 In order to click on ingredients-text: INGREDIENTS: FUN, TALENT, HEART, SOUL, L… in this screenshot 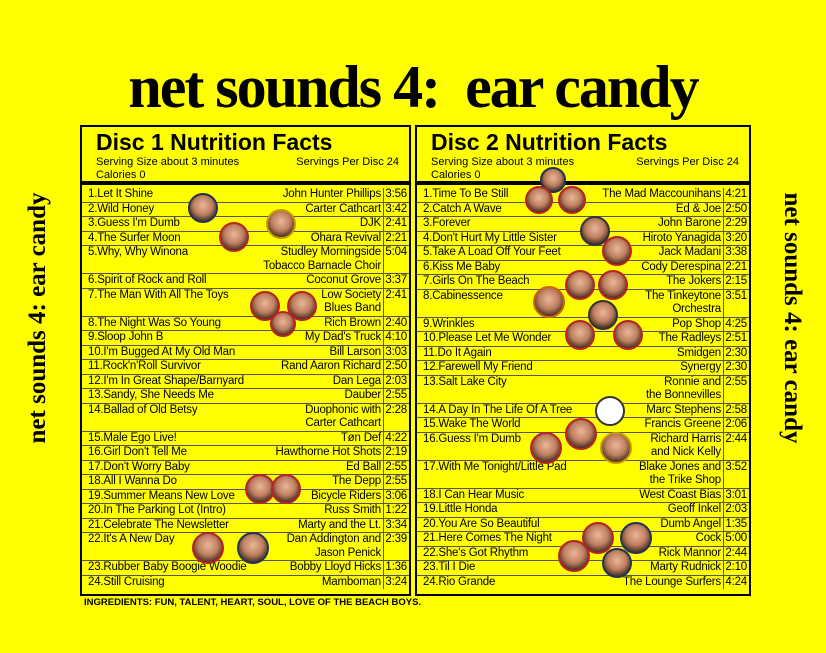, I will do `click(253, 602)`.